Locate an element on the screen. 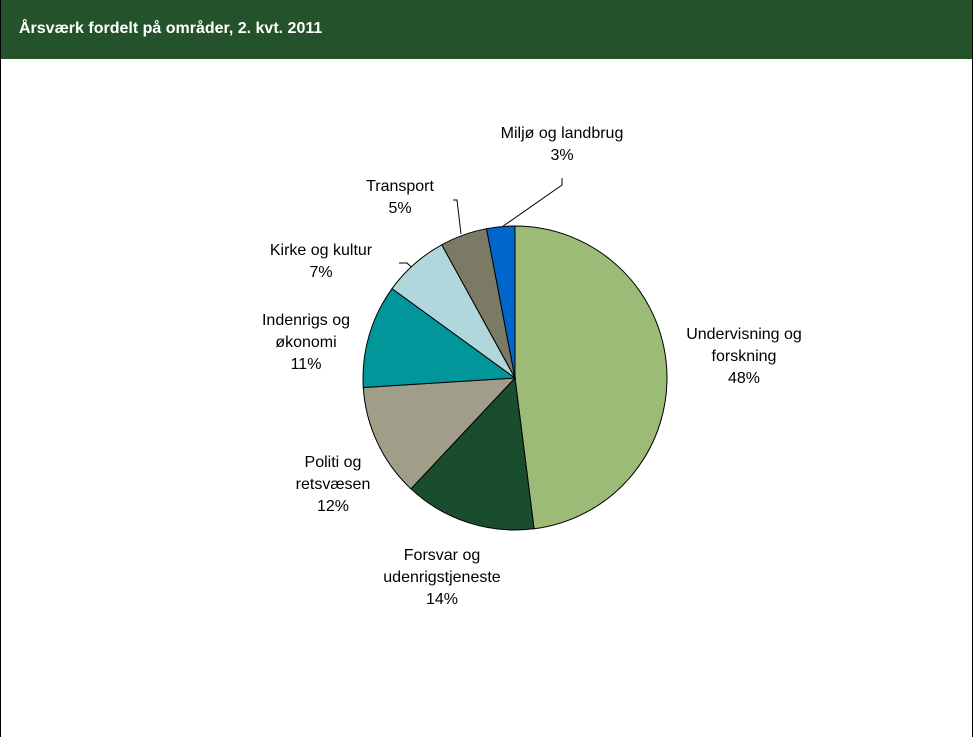 Image resolution: width=973 pixels, height=737 pixels. slice-label: Undervisning og forskning 48% is located at coordinates (744, 357).